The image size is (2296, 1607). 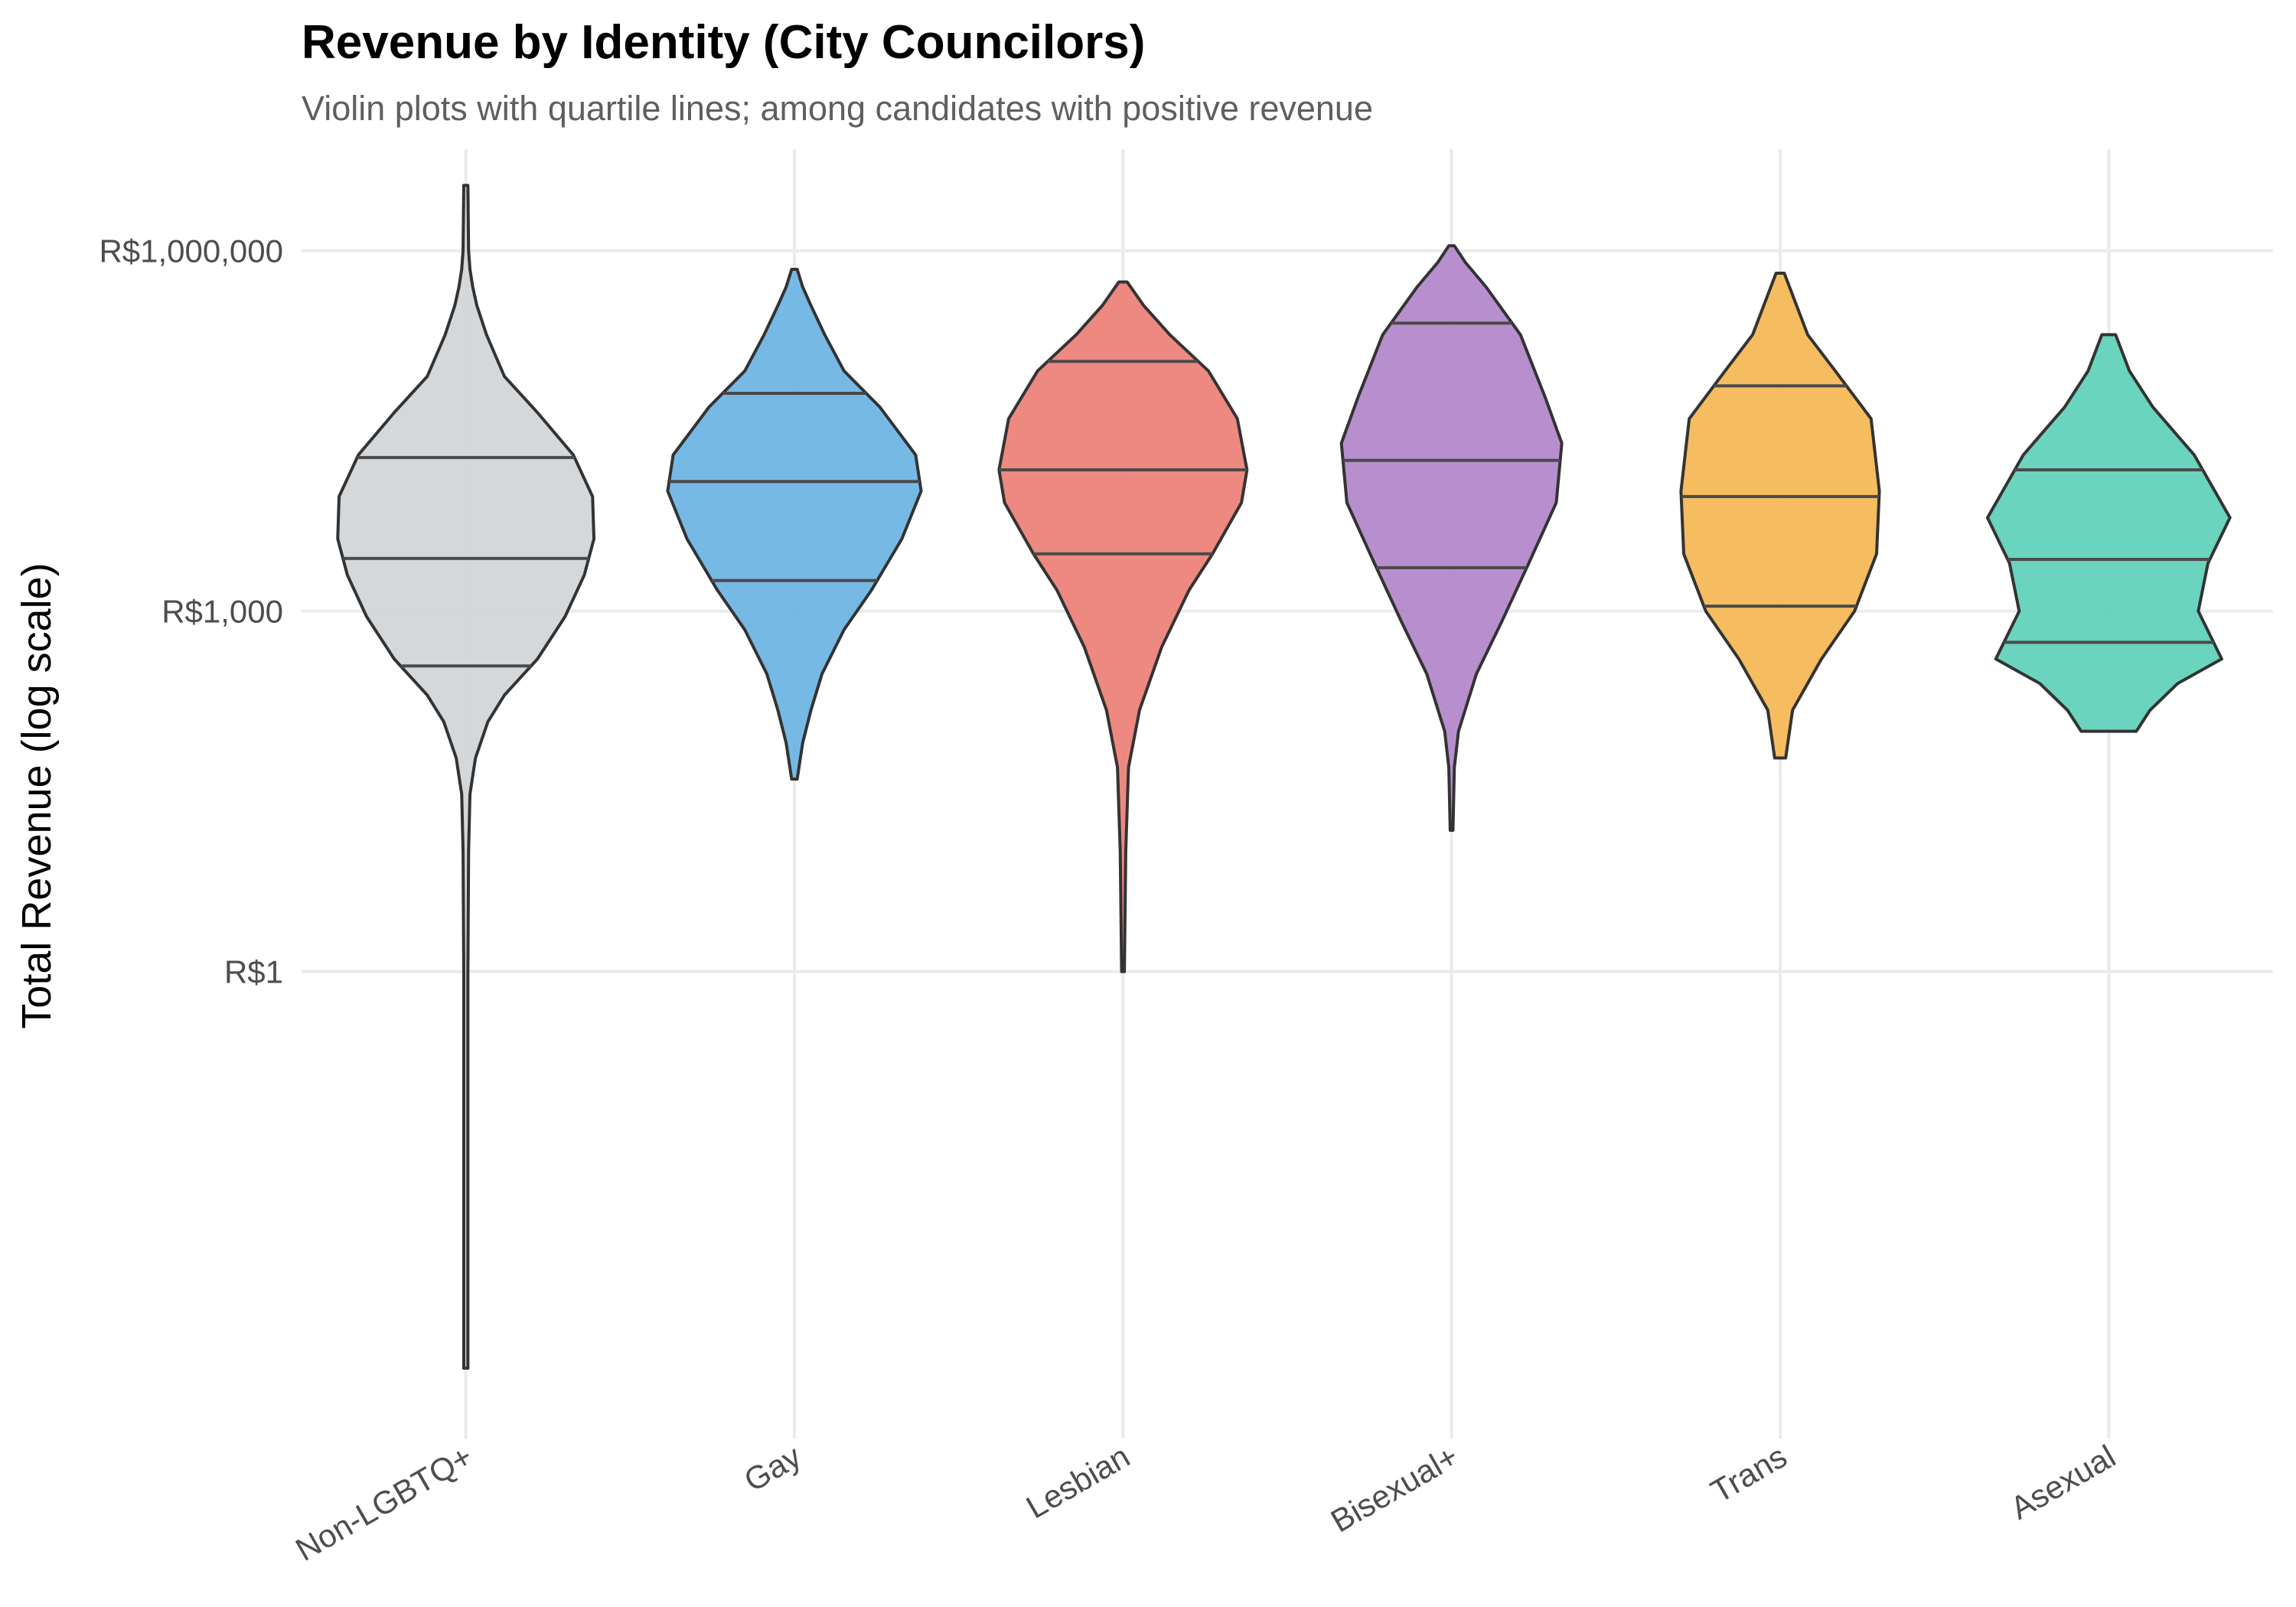 I want to click on violin-gay, so click(x=794, y=524).